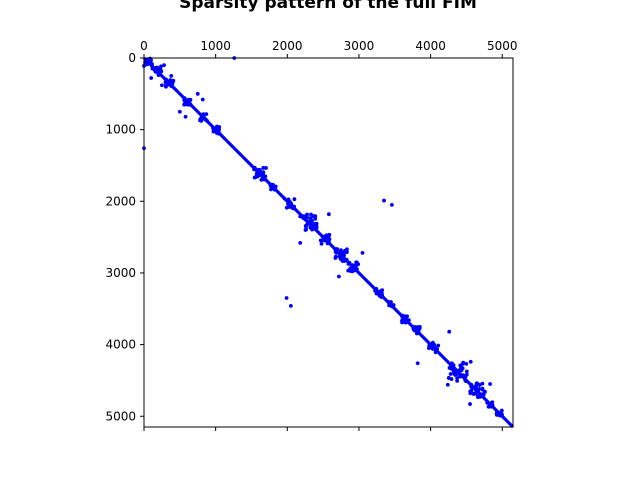 The height and width of the screenshot is (480, 640). What do you see at coordinates (120, 273) in the screenshot?
I see `y-tick-label: 3000` at bounding box center [120, 273].